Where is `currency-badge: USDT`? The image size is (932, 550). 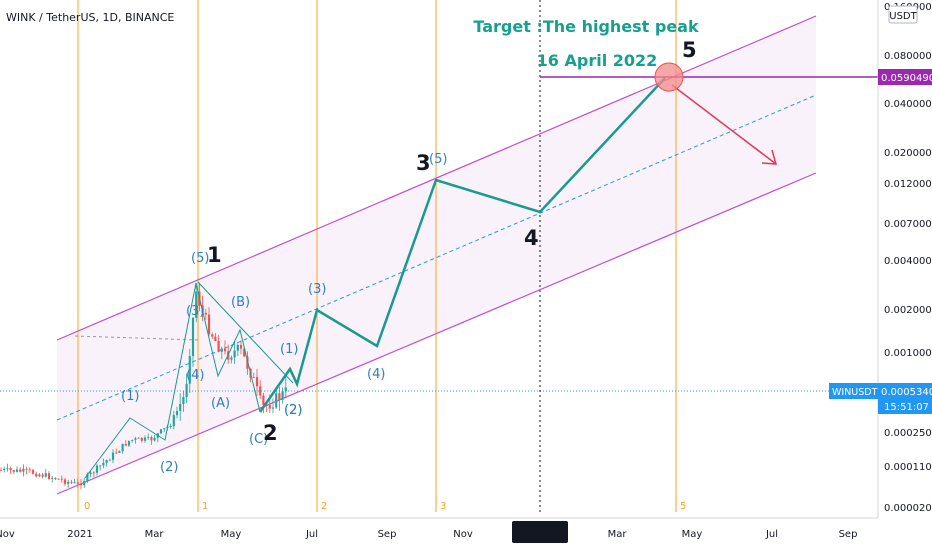 currency-badge: USDT is located at coordinates (903, 16).